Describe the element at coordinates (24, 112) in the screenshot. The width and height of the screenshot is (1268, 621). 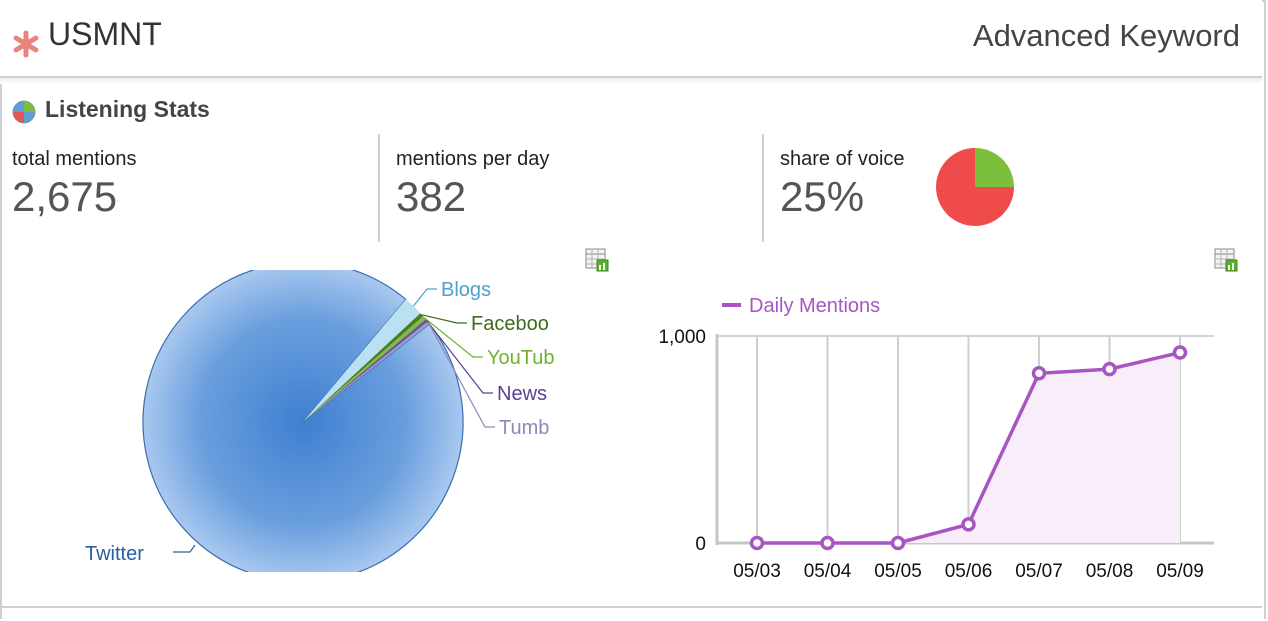
I see `globe-icon` at that location.